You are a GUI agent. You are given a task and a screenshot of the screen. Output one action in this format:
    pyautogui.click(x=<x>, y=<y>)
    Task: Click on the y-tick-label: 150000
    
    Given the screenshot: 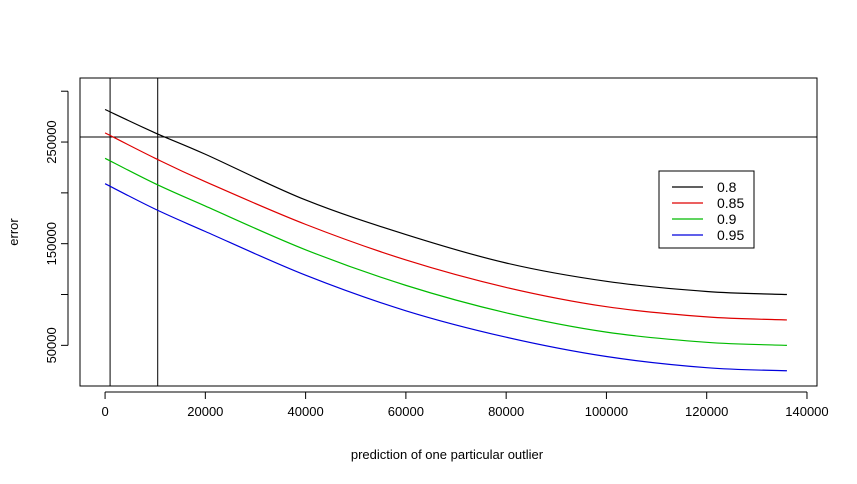 What is the action you would take?
    pyautogui.click(x=51, y=243)
    